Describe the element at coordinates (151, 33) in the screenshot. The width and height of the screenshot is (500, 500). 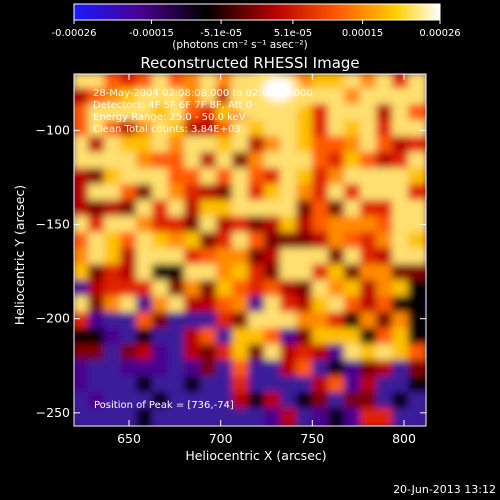
I see `colorbar-tick-label: -0.00015` at that location.